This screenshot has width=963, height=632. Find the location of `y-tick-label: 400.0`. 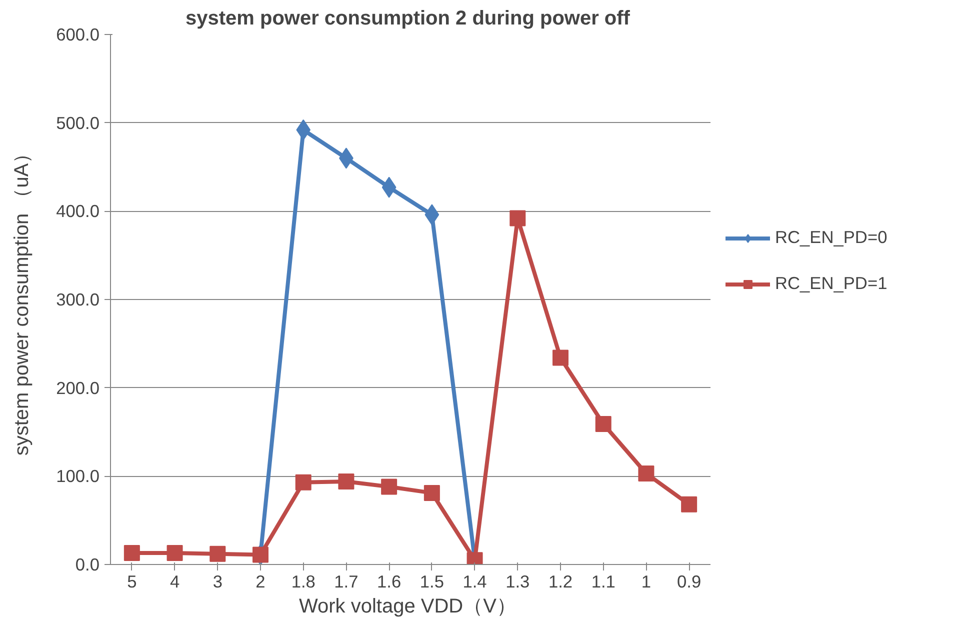

y-tick-label: 400.0 is located at coordinates (78, 211).